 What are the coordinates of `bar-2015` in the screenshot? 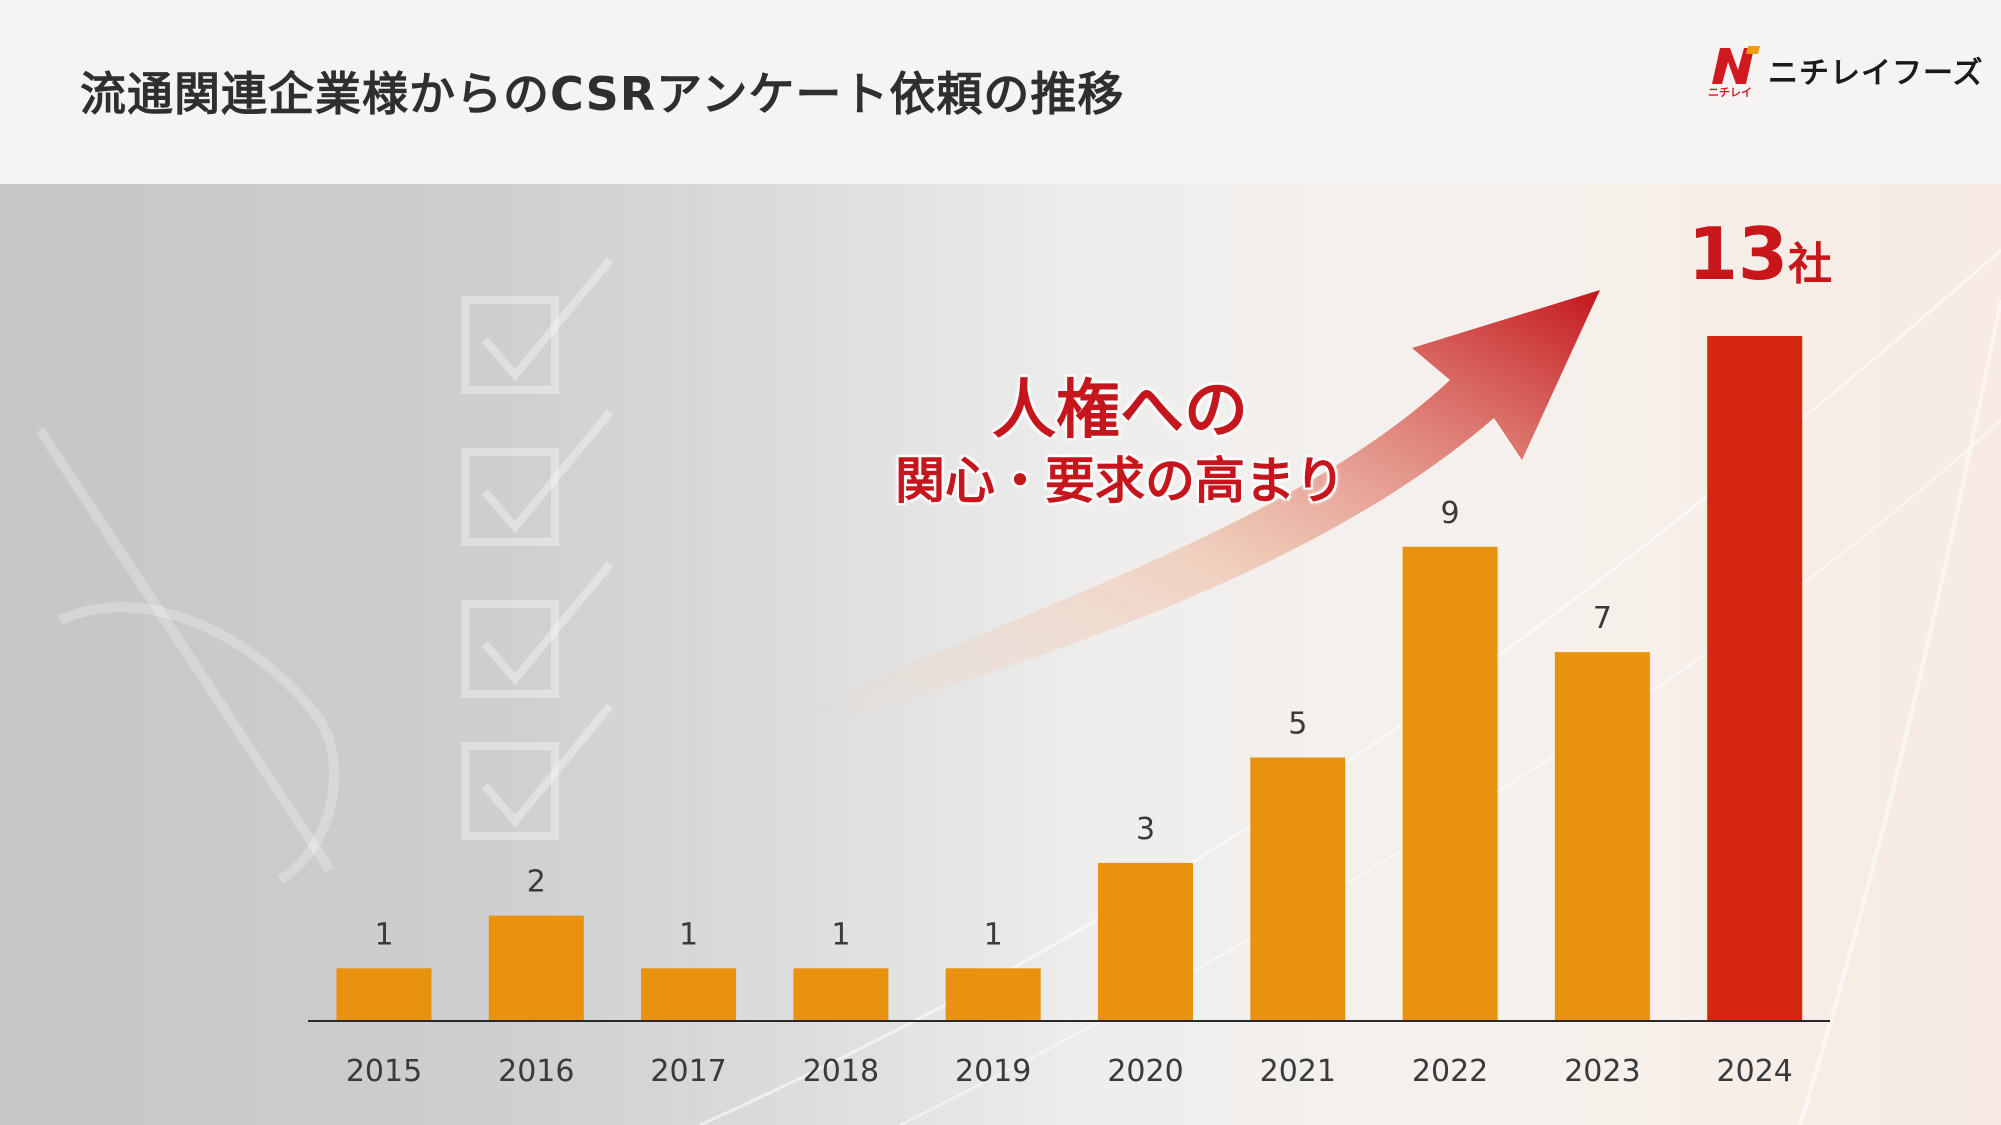 It's located at (384, 994).